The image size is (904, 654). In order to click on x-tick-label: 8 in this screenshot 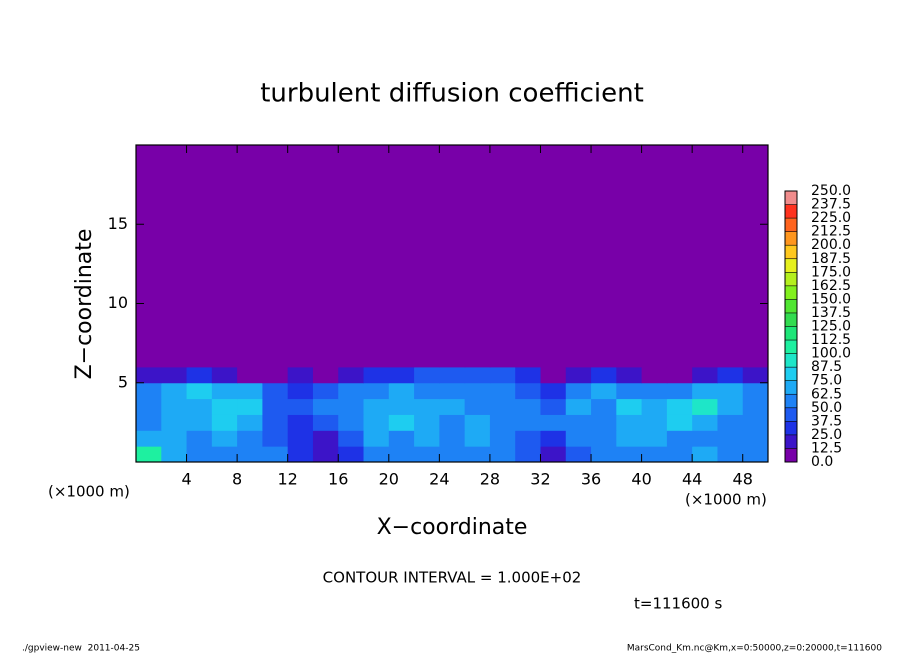, I will do `click(237, 479)`.